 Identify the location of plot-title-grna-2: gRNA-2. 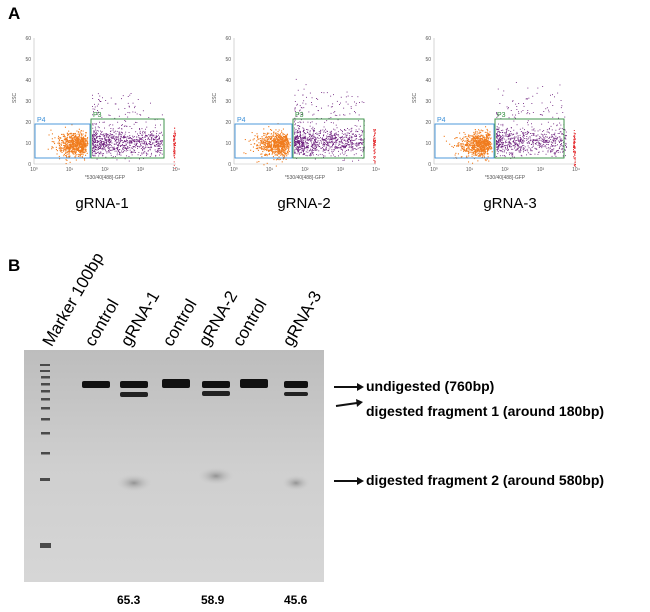
(304, 203).